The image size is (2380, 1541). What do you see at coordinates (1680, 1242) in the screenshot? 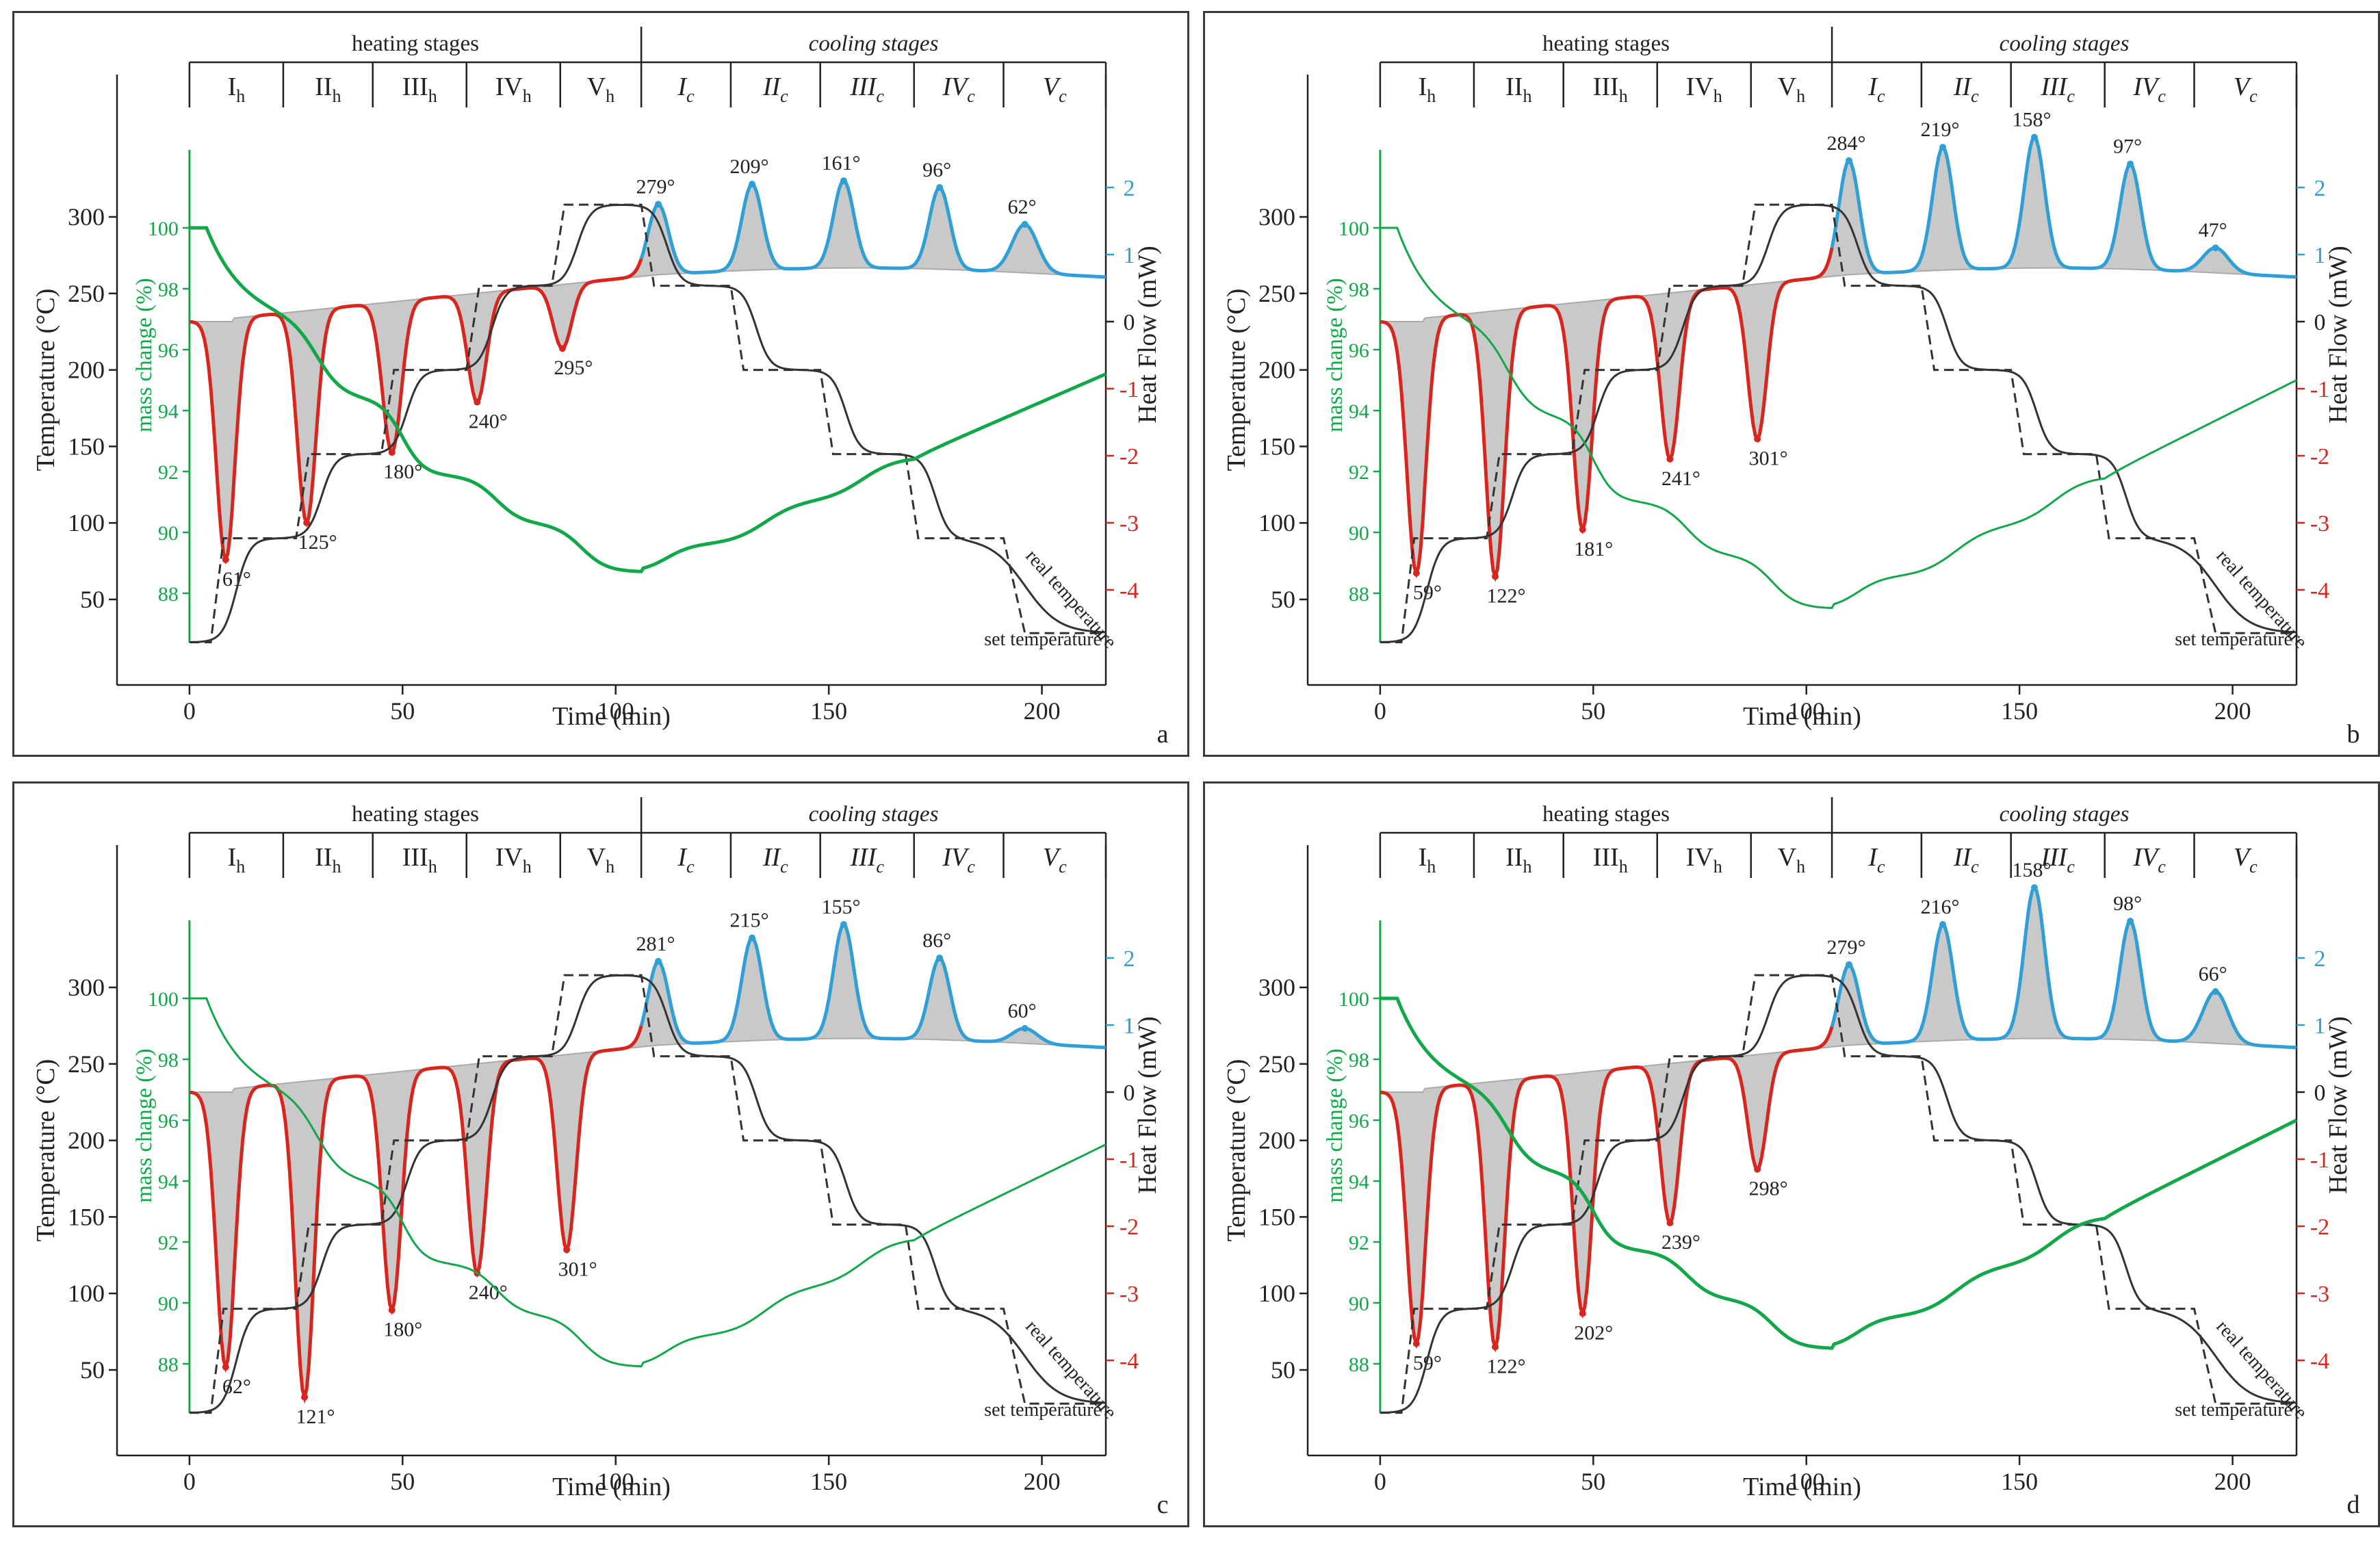
I see `endothermic-peak-label: 239°` at bounding box center [1680, 1242].